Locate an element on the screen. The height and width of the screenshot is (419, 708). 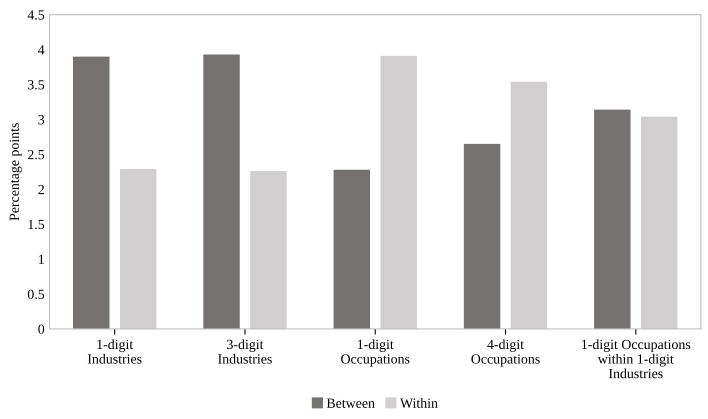
y-tick-label: 4 is located at coordinates (41, 49).